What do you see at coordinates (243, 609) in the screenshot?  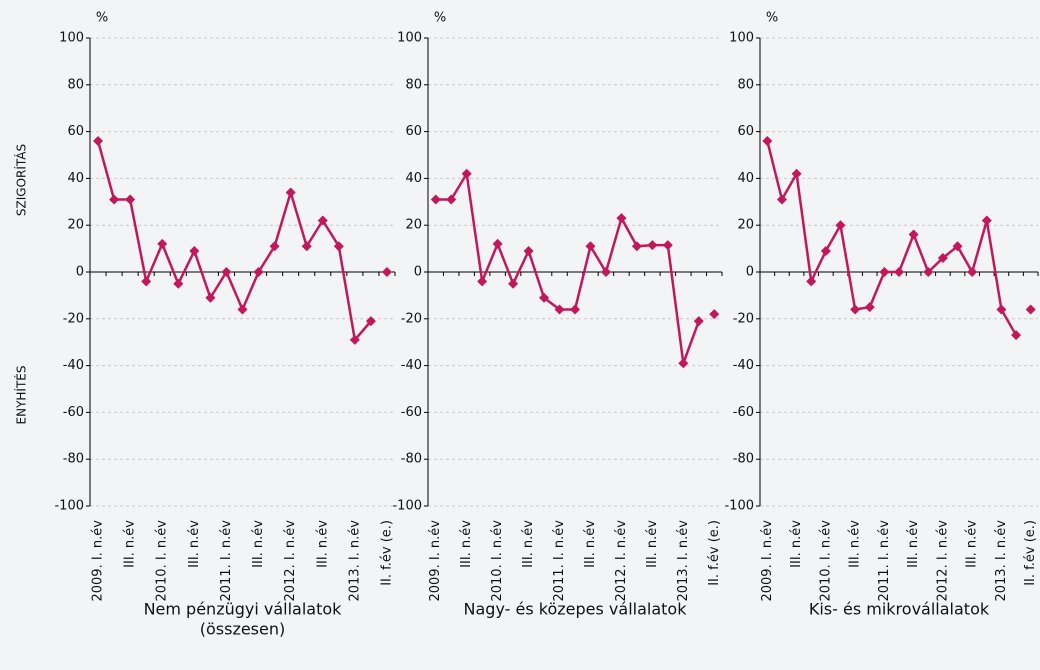 I see `x-axis-title: Nem pénzügyi vállalatok` at bounding box center [243, 609].